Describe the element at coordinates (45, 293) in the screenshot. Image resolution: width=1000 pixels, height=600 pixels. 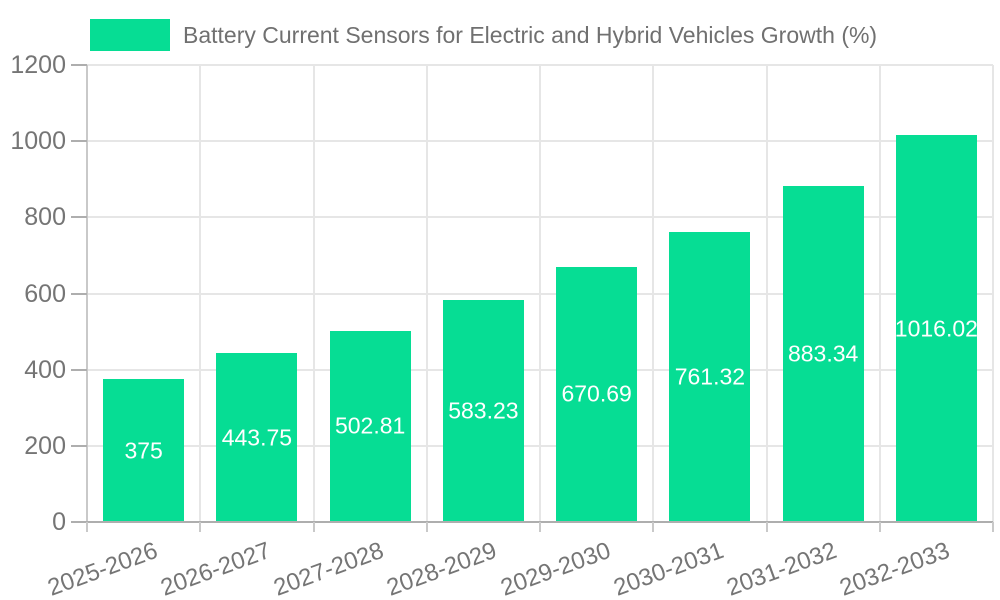
I see `y-tick-label: 600` at that location.